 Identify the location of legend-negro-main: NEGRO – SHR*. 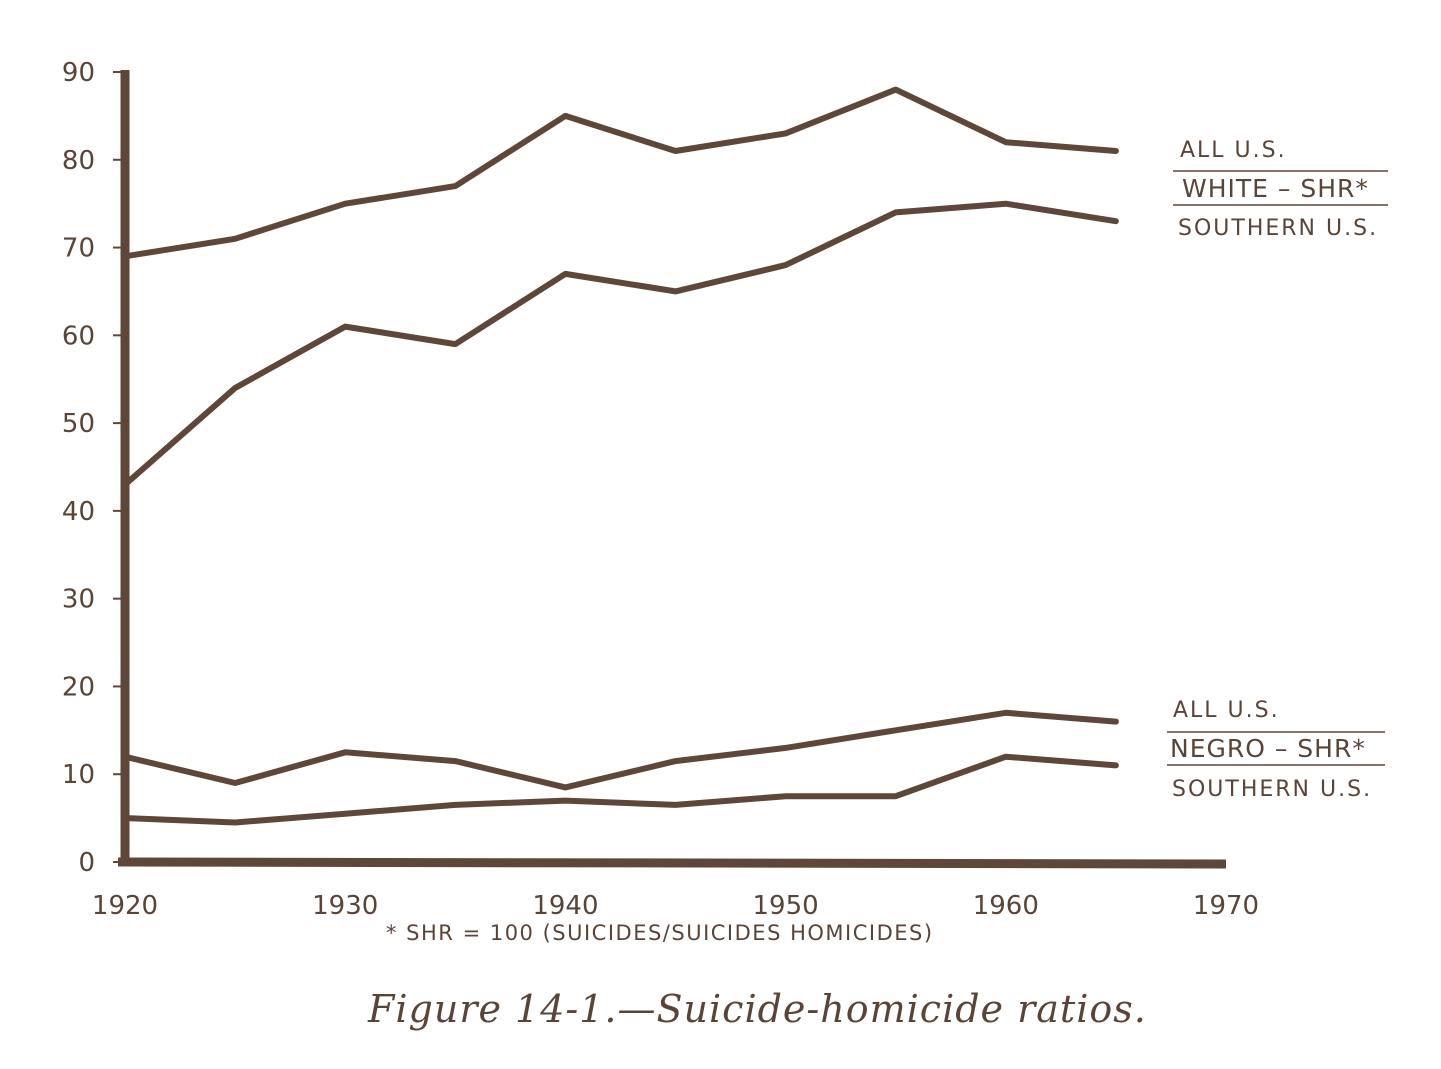
(1268, 748).